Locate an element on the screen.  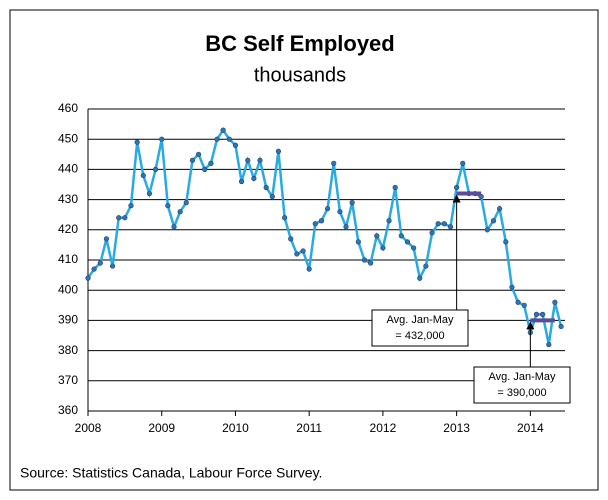
y-tick-label: 460 is located at coordinates (68, 108).